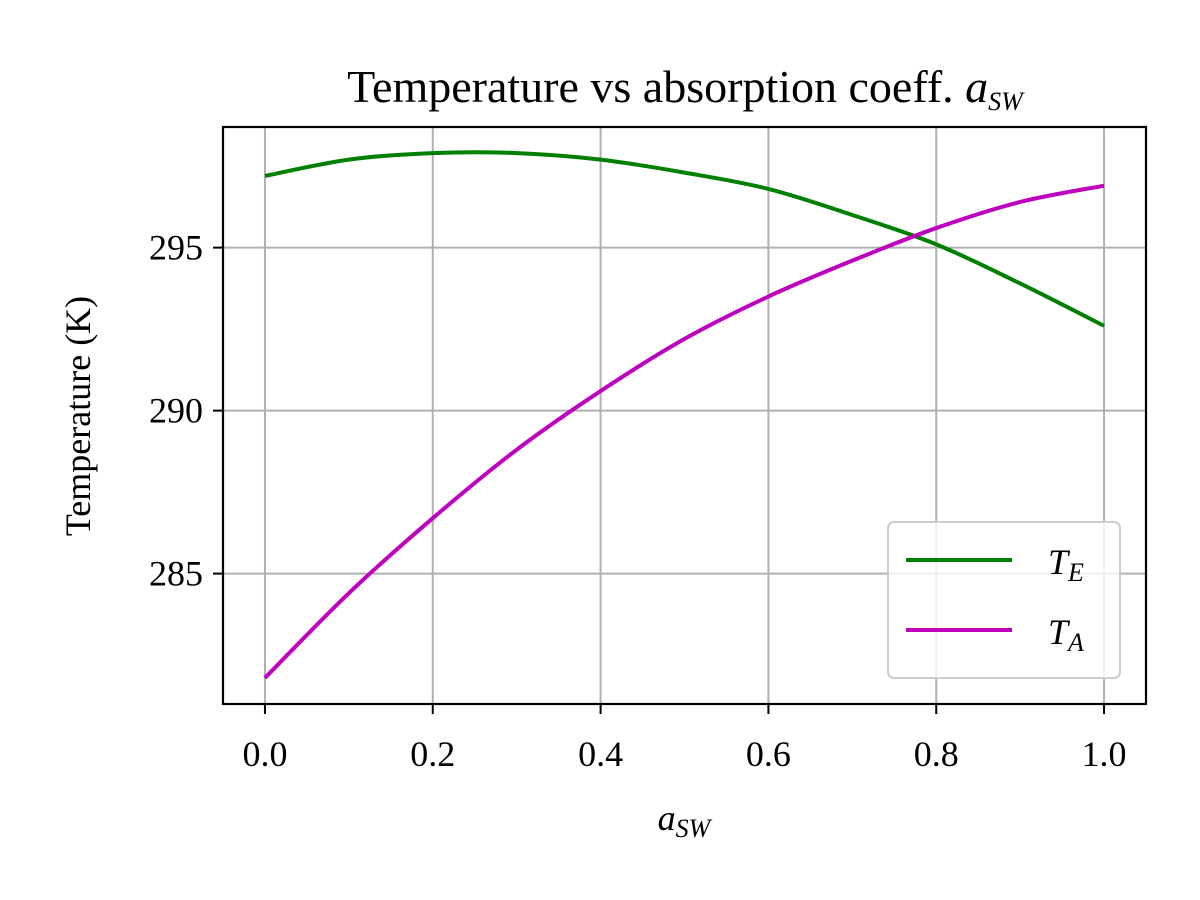  Describe the element at coordinates (936, 754) in the screenshot. I see `x-tick-label: 0.8` at that location.